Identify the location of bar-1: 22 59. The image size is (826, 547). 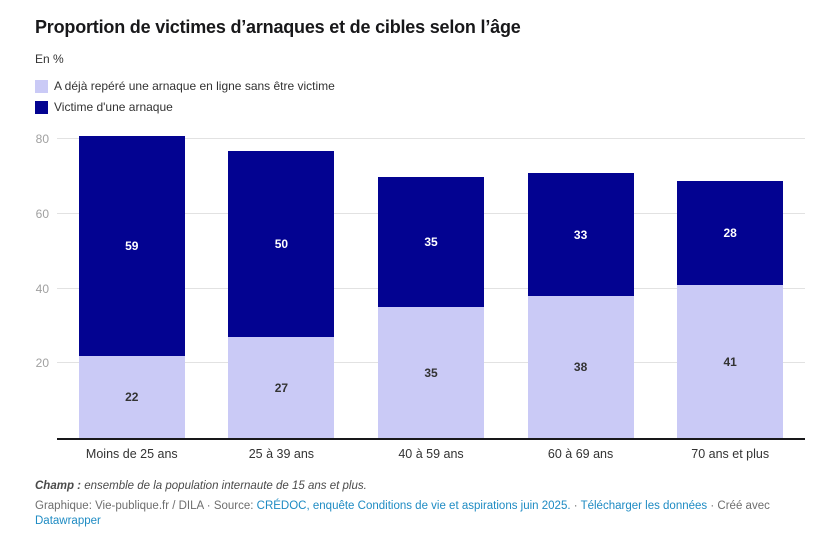
(131, 286).